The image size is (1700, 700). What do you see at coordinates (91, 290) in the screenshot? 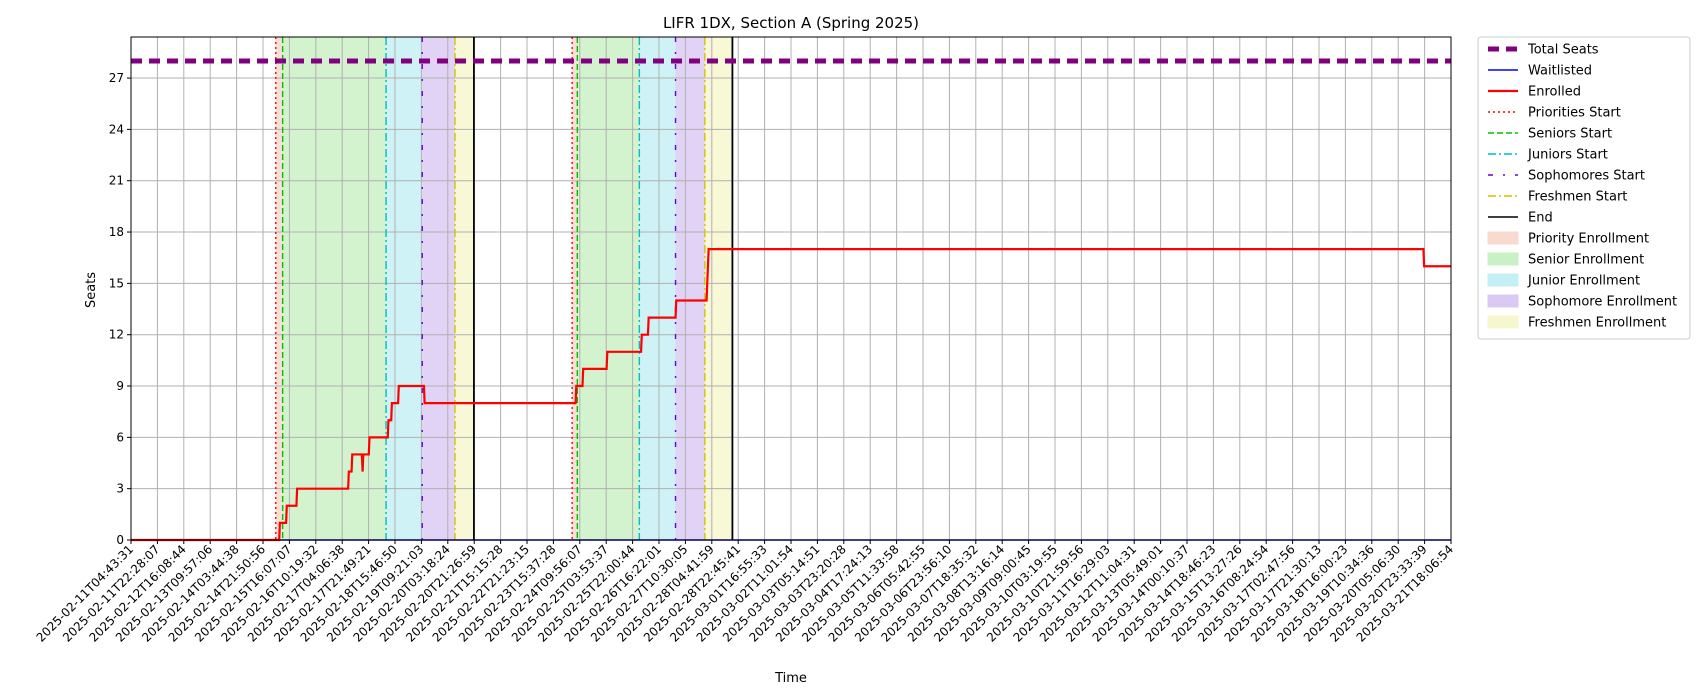
I see `y-axis-title: Seats` at bounding box center [91, 290].